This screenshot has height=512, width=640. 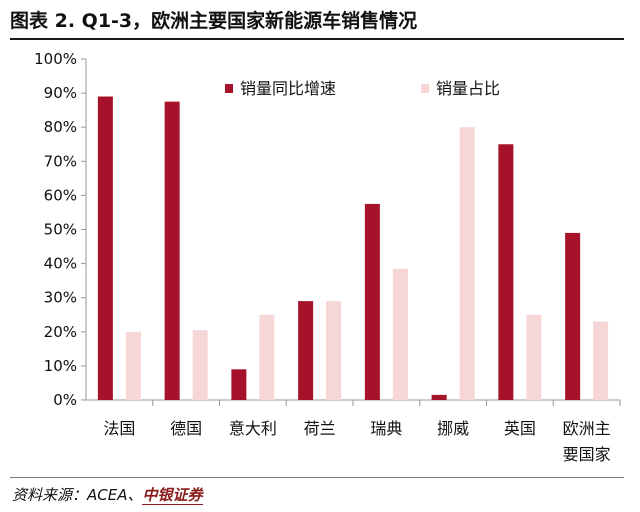 What do you see at coordinates (60, 264) in the screenshot?
I see `y-tick-label: 40%` at bounding box center [60, 264].